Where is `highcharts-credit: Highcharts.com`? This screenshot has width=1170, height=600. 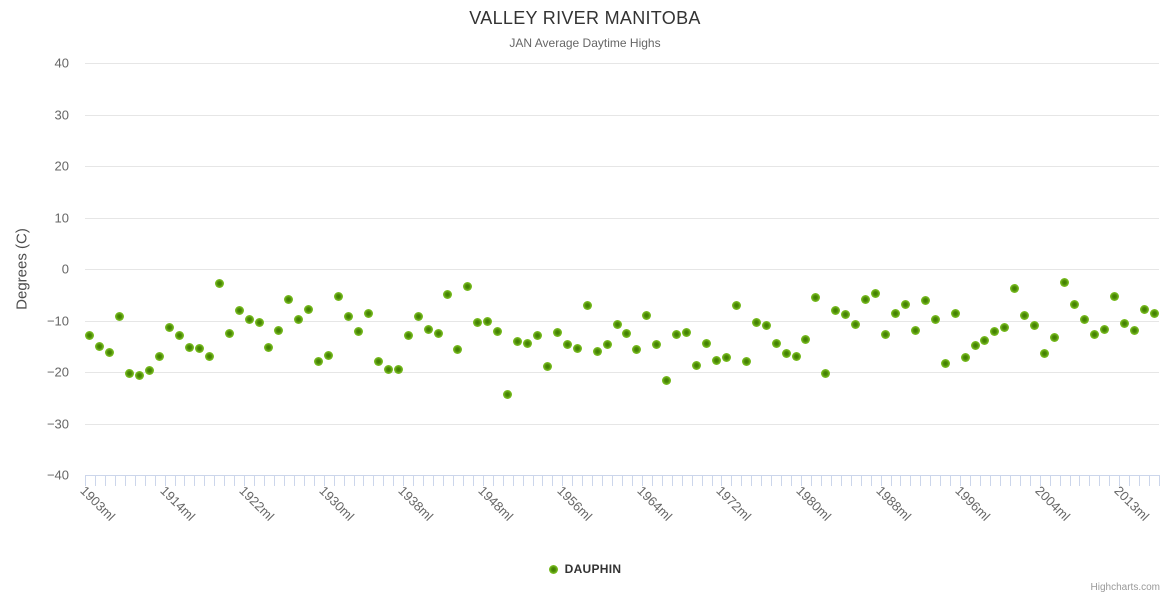
highcharts-credit: Highcharts.com is located at coordinates (1125, 587).